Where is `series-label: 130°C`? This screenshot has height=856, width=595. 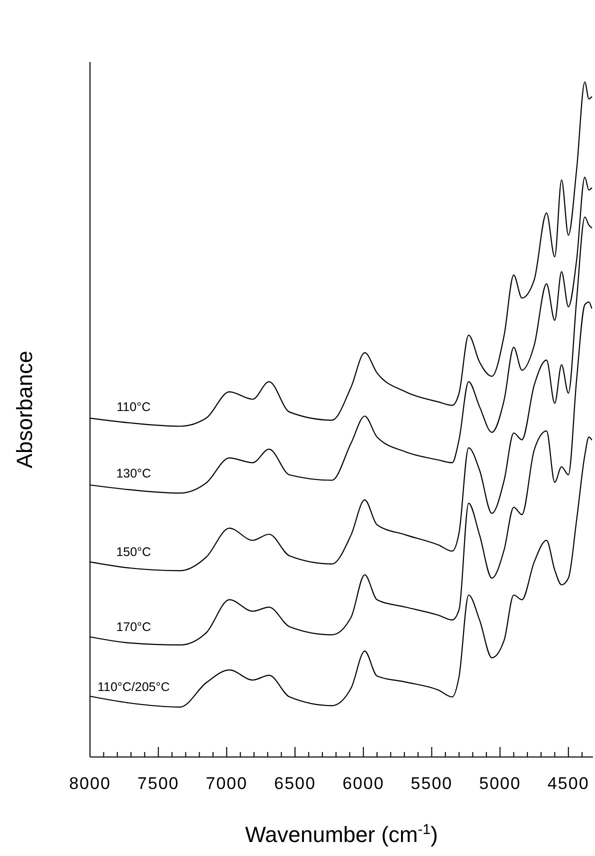
series-label: 130°C is located at coordinates (134, 473).